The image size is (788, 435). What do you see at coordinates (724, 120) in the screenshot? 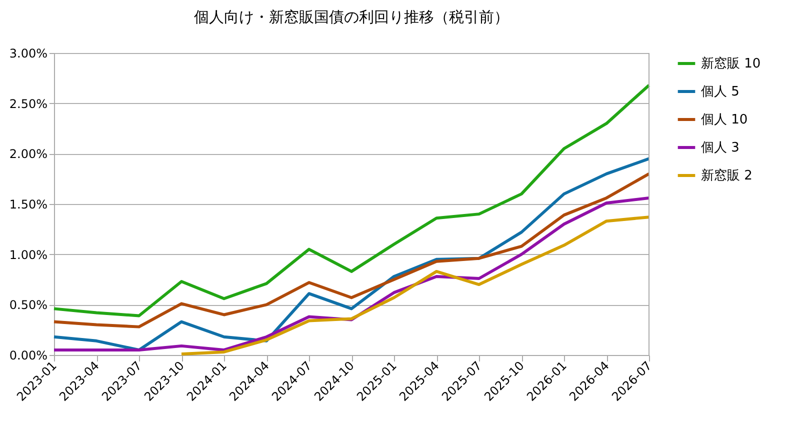
I see `legend-label: 個人 10` at bounding box center [724, 120].